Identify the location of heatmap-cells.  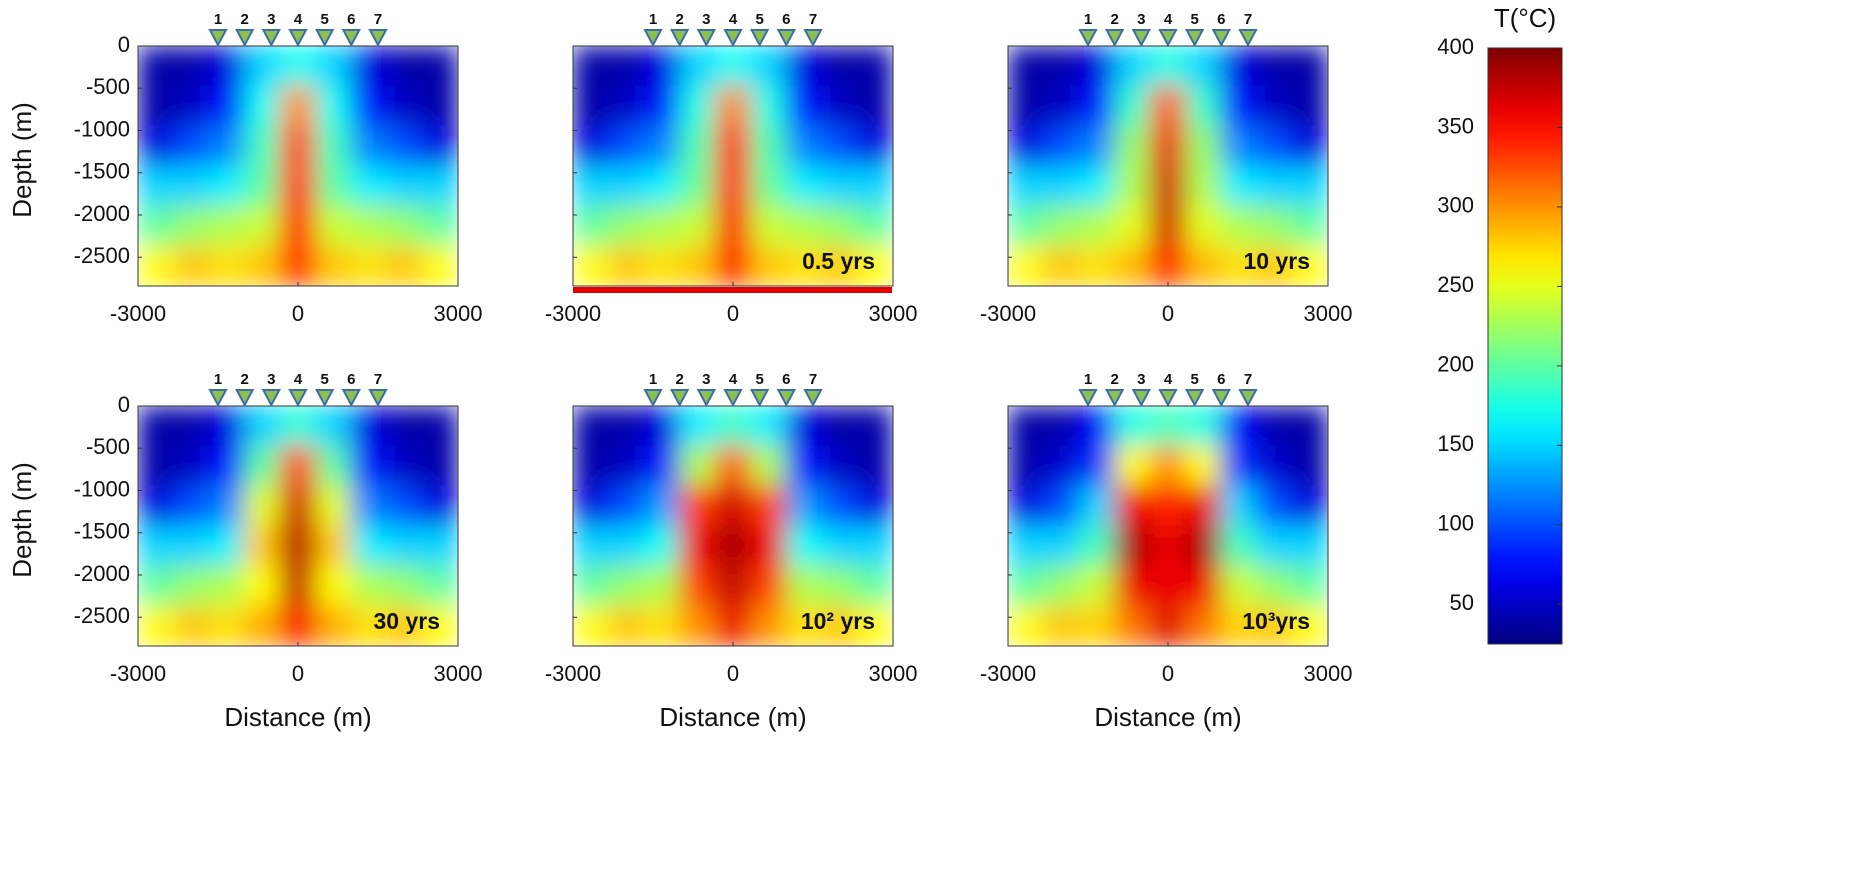
(733, 526).